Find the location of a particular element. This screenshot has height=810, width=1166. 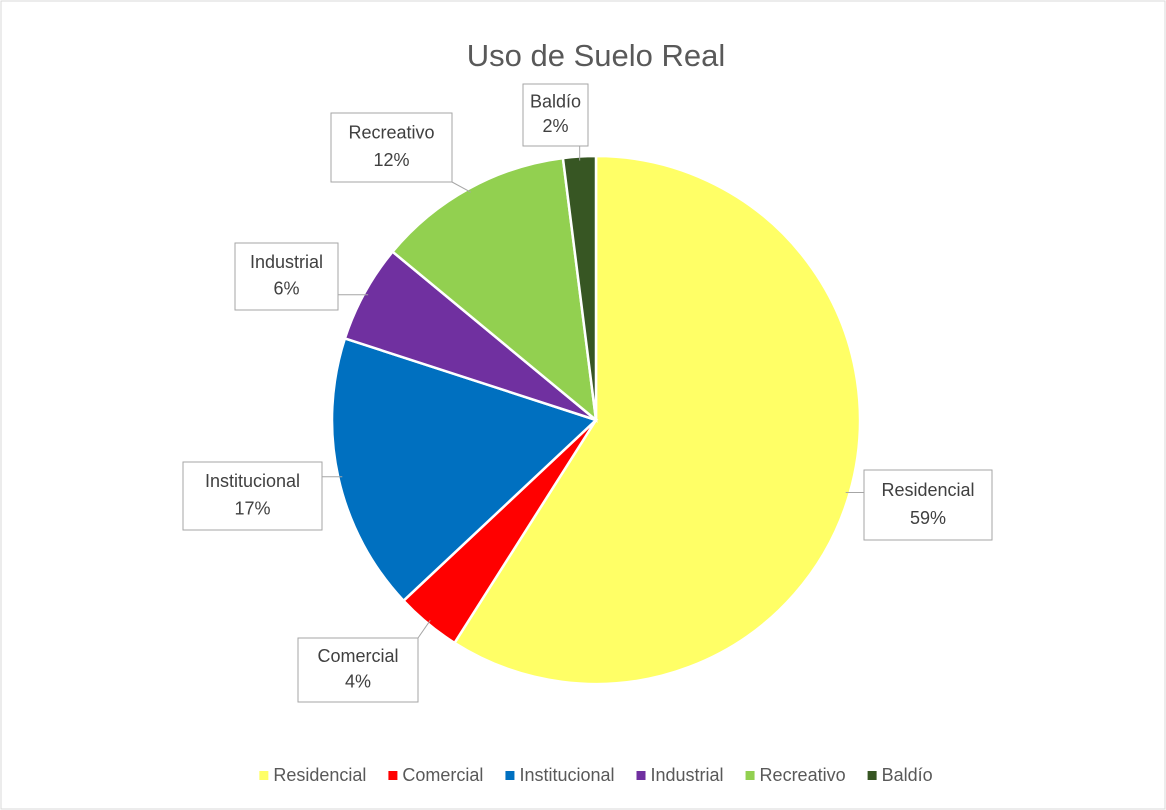

data-label-value: 2% is located at coordinates (555, 126).